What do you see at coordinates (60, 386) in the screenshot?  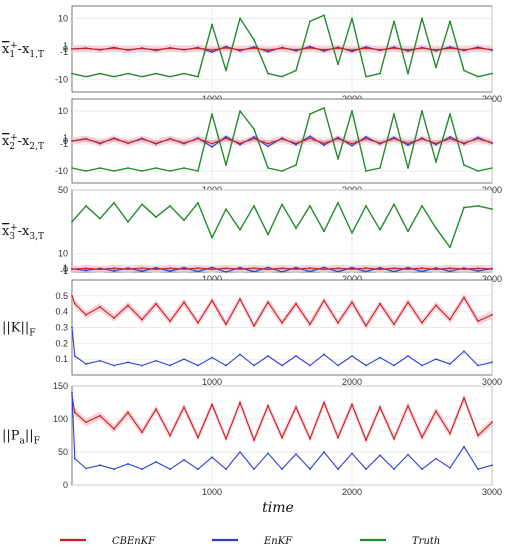 I see `y-tick-label: 150` at bounding box center [60, 386].